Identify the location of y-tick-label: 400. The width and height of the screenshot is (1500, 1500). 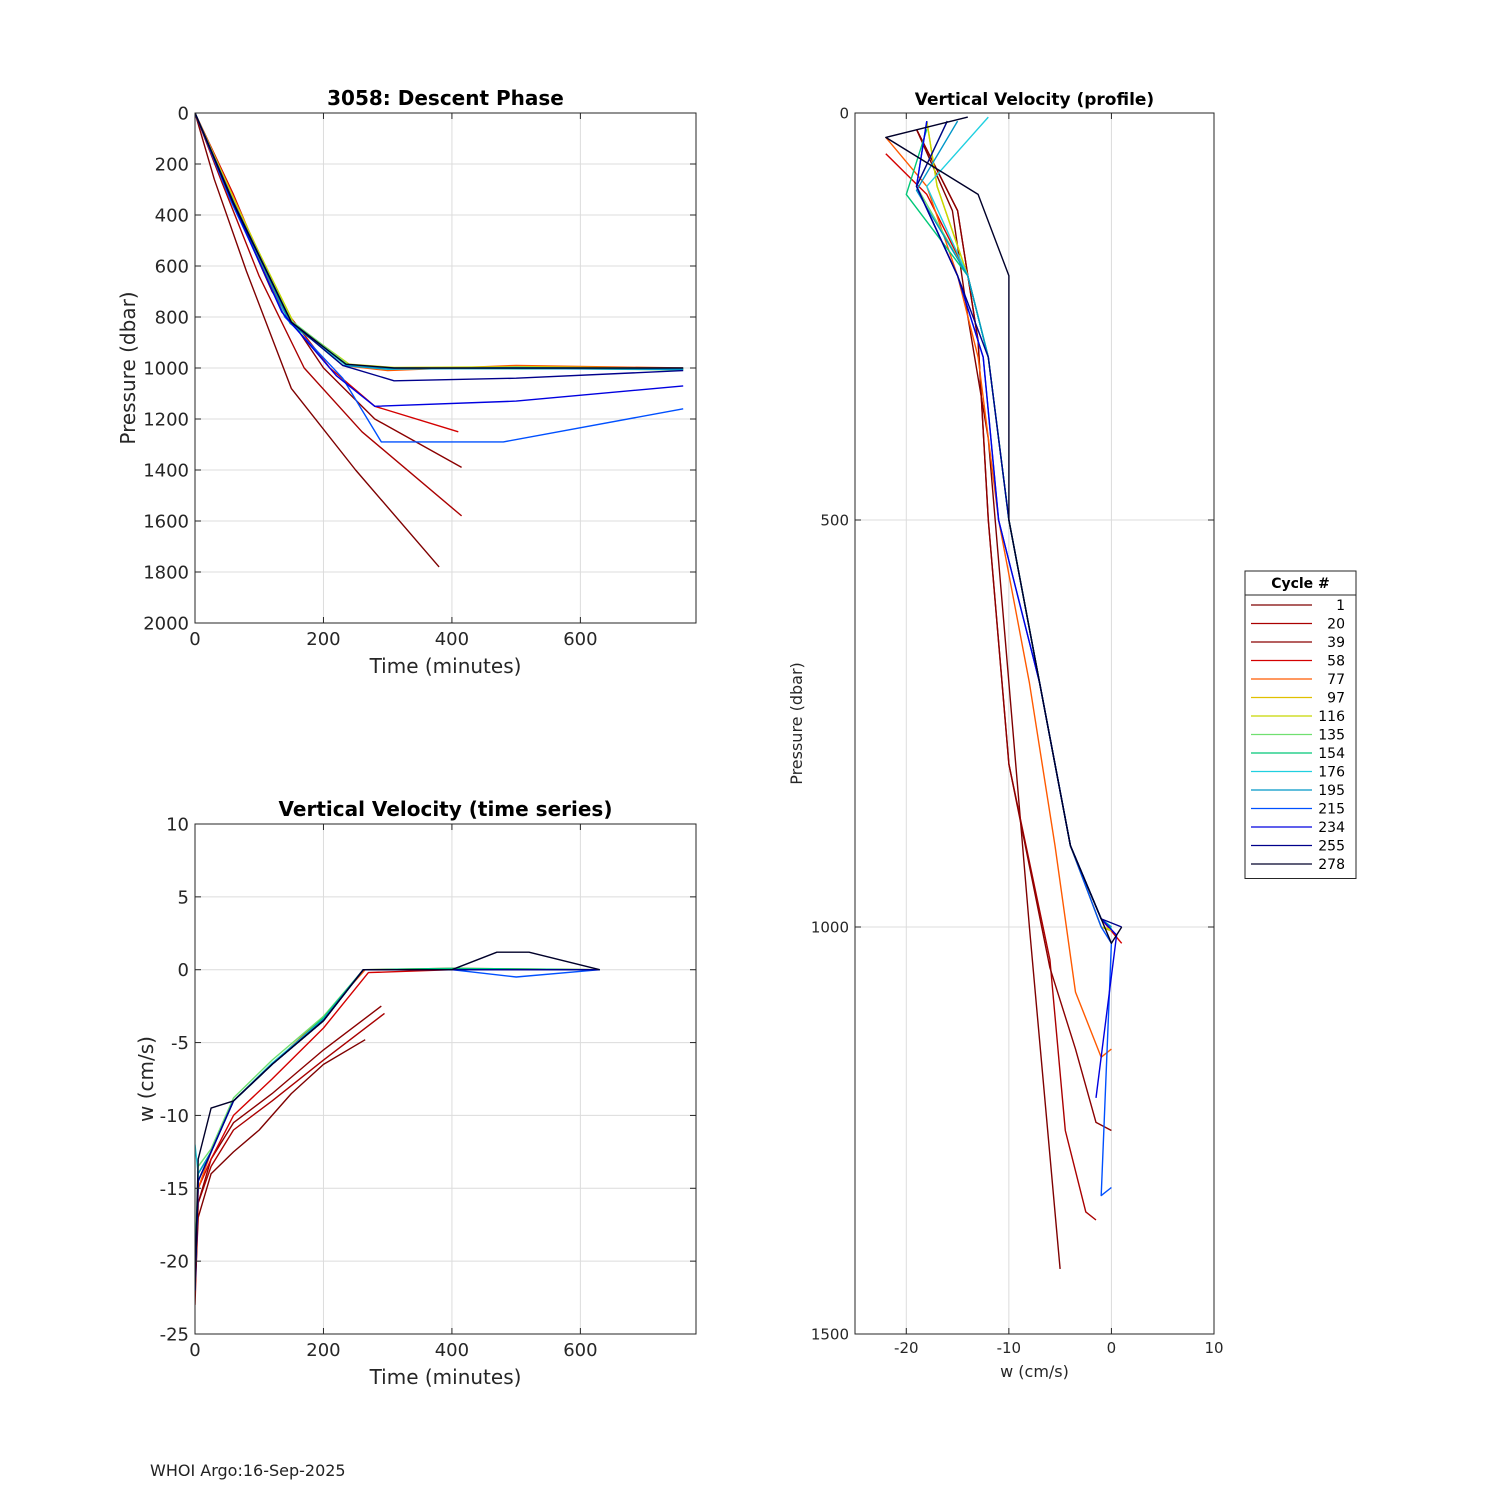
(172, 215).